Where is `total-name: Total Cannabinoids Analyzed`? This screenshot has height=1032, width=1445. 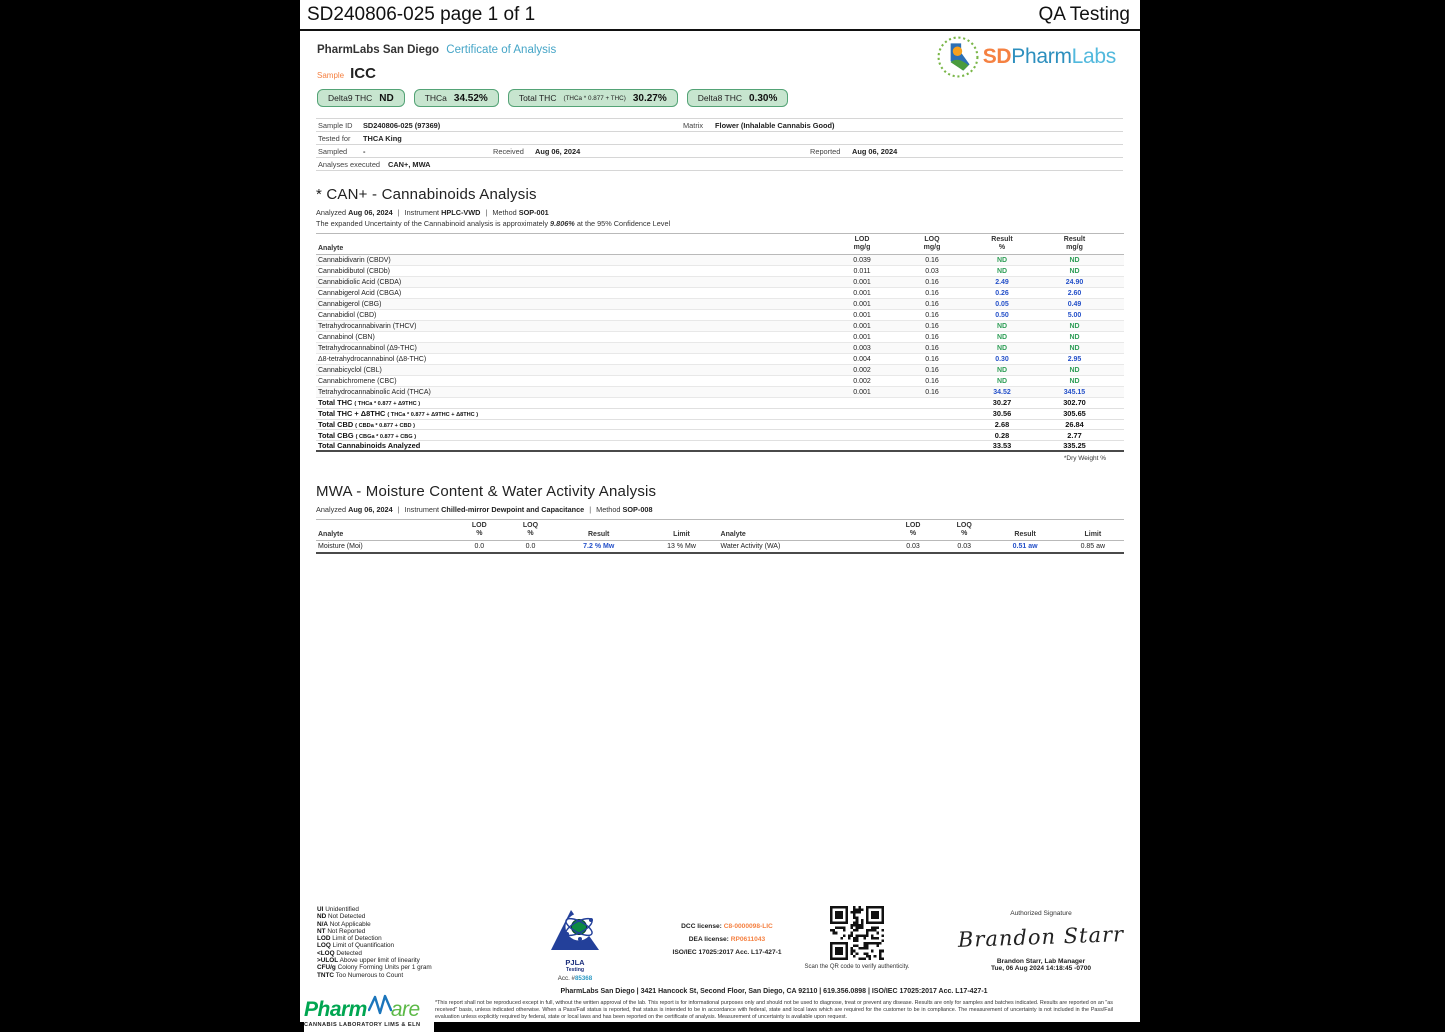
total-name: Total Cannabinoids Analyzed is located at coordinates (369, 446).